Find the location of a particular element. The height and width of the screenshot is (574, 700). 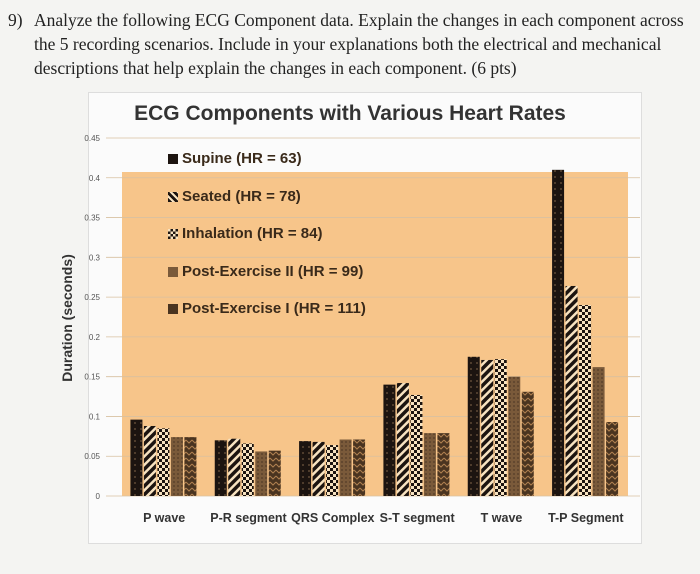

y-tick-label: 0.45 is located at coordinates (92, 138).